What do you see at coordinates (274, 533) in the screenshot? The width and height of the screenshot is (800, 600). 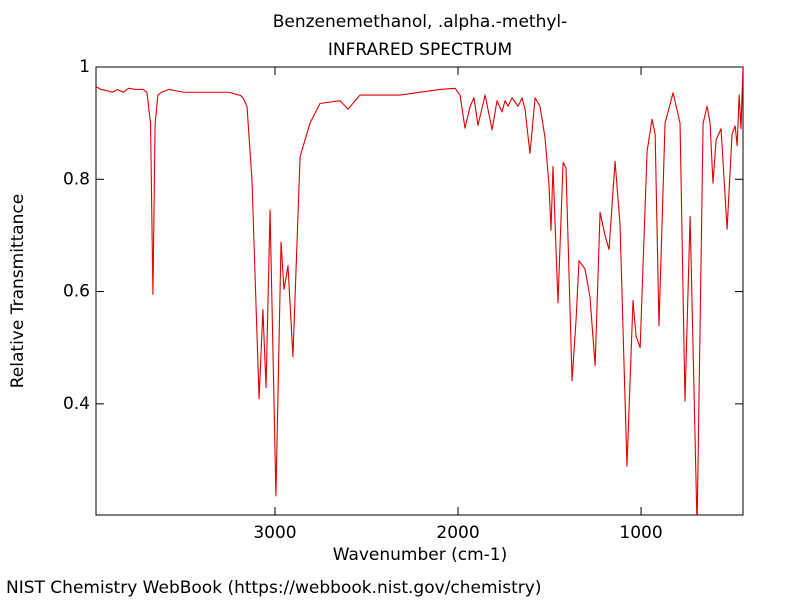 I see `x-tick-label: 3000` at bounding box center [274, 533].